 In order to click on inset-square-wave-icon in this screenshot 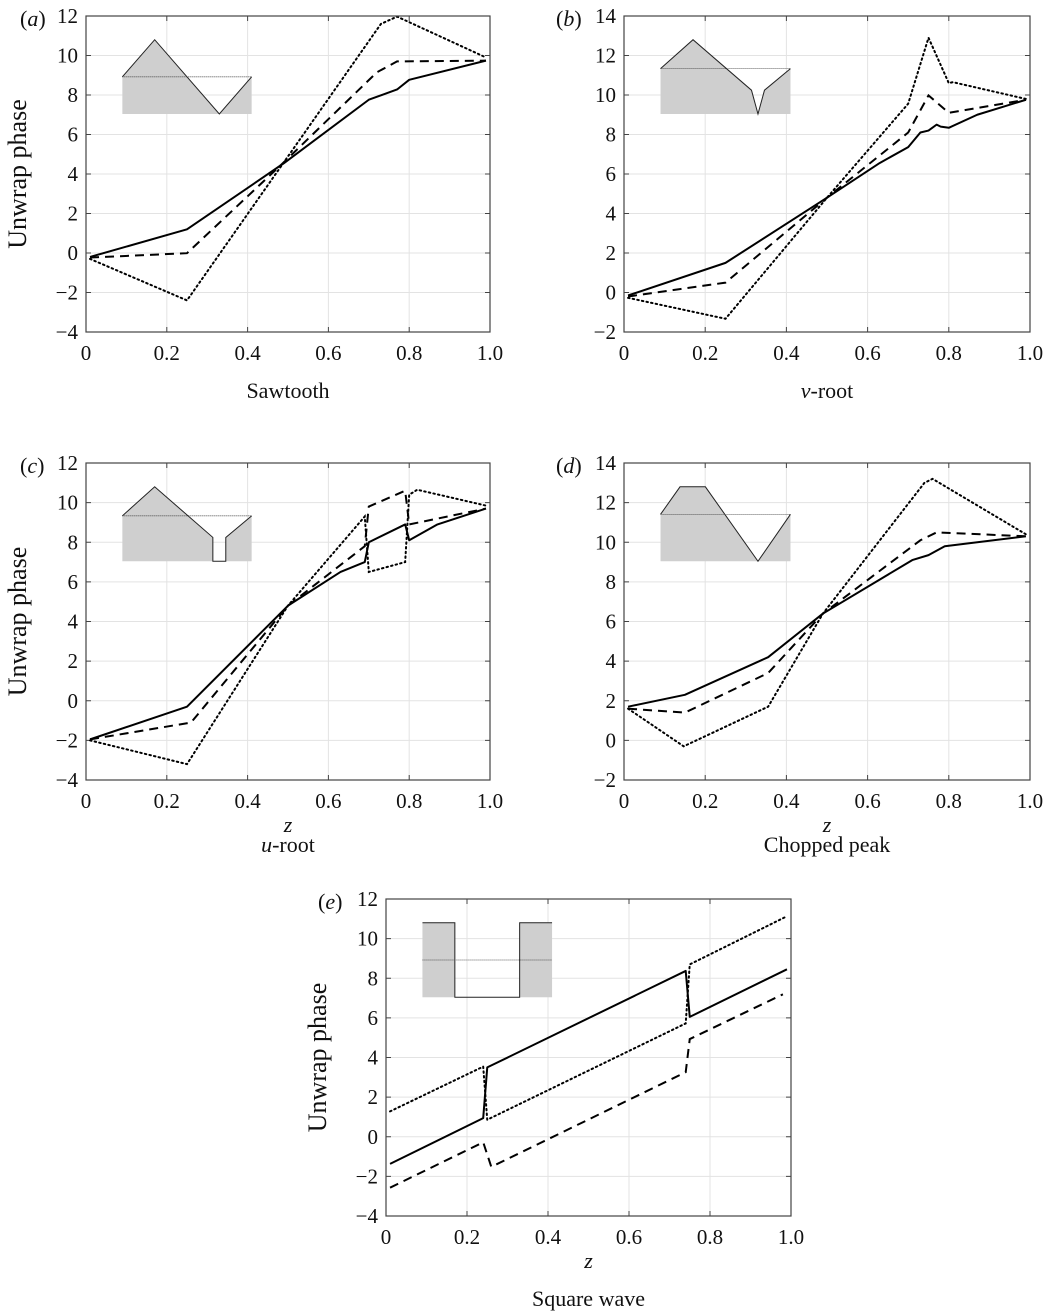, I will do `click(487, 960)`.